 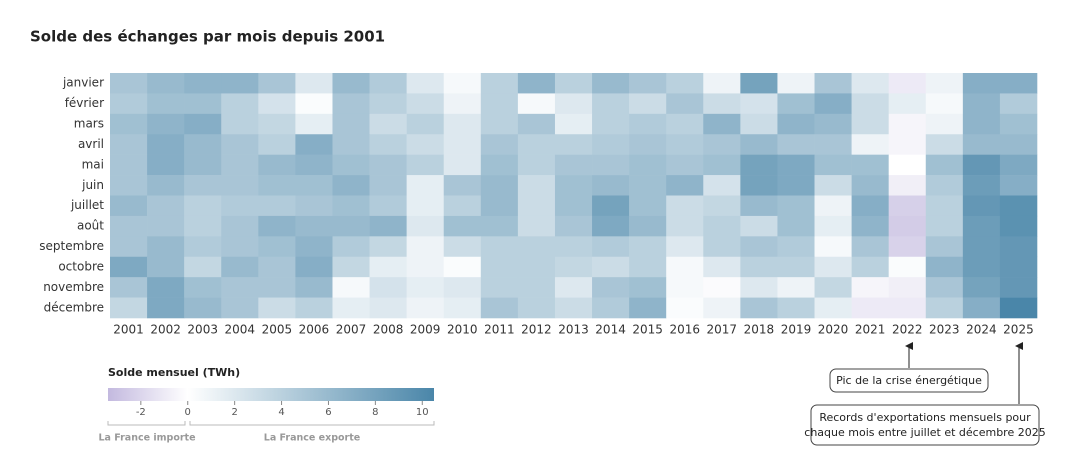 What do you see at coordinates (388, 330) in the screenshot?
I see `x-tick-label: 2008` at bounding box center [388, 330].